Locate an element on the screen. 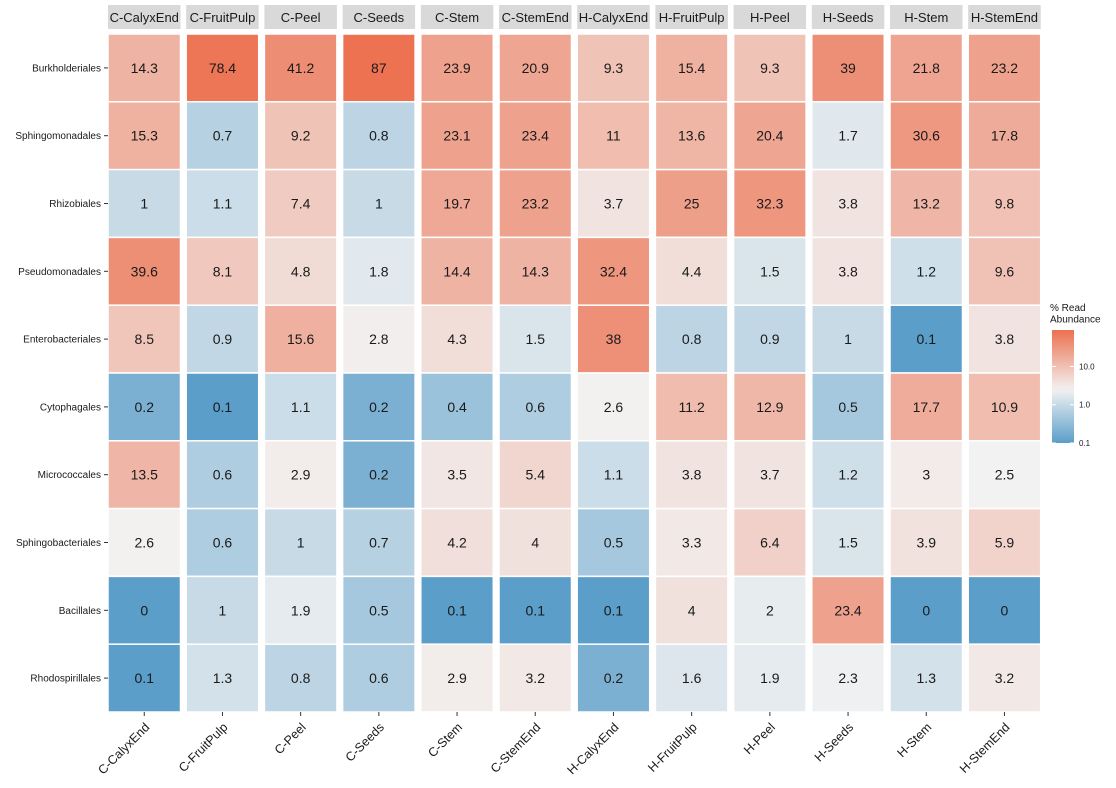 The width and height of the screenshot is (1116, 788). cell-value-label: 0.7 is located at coordinates (379, 543).